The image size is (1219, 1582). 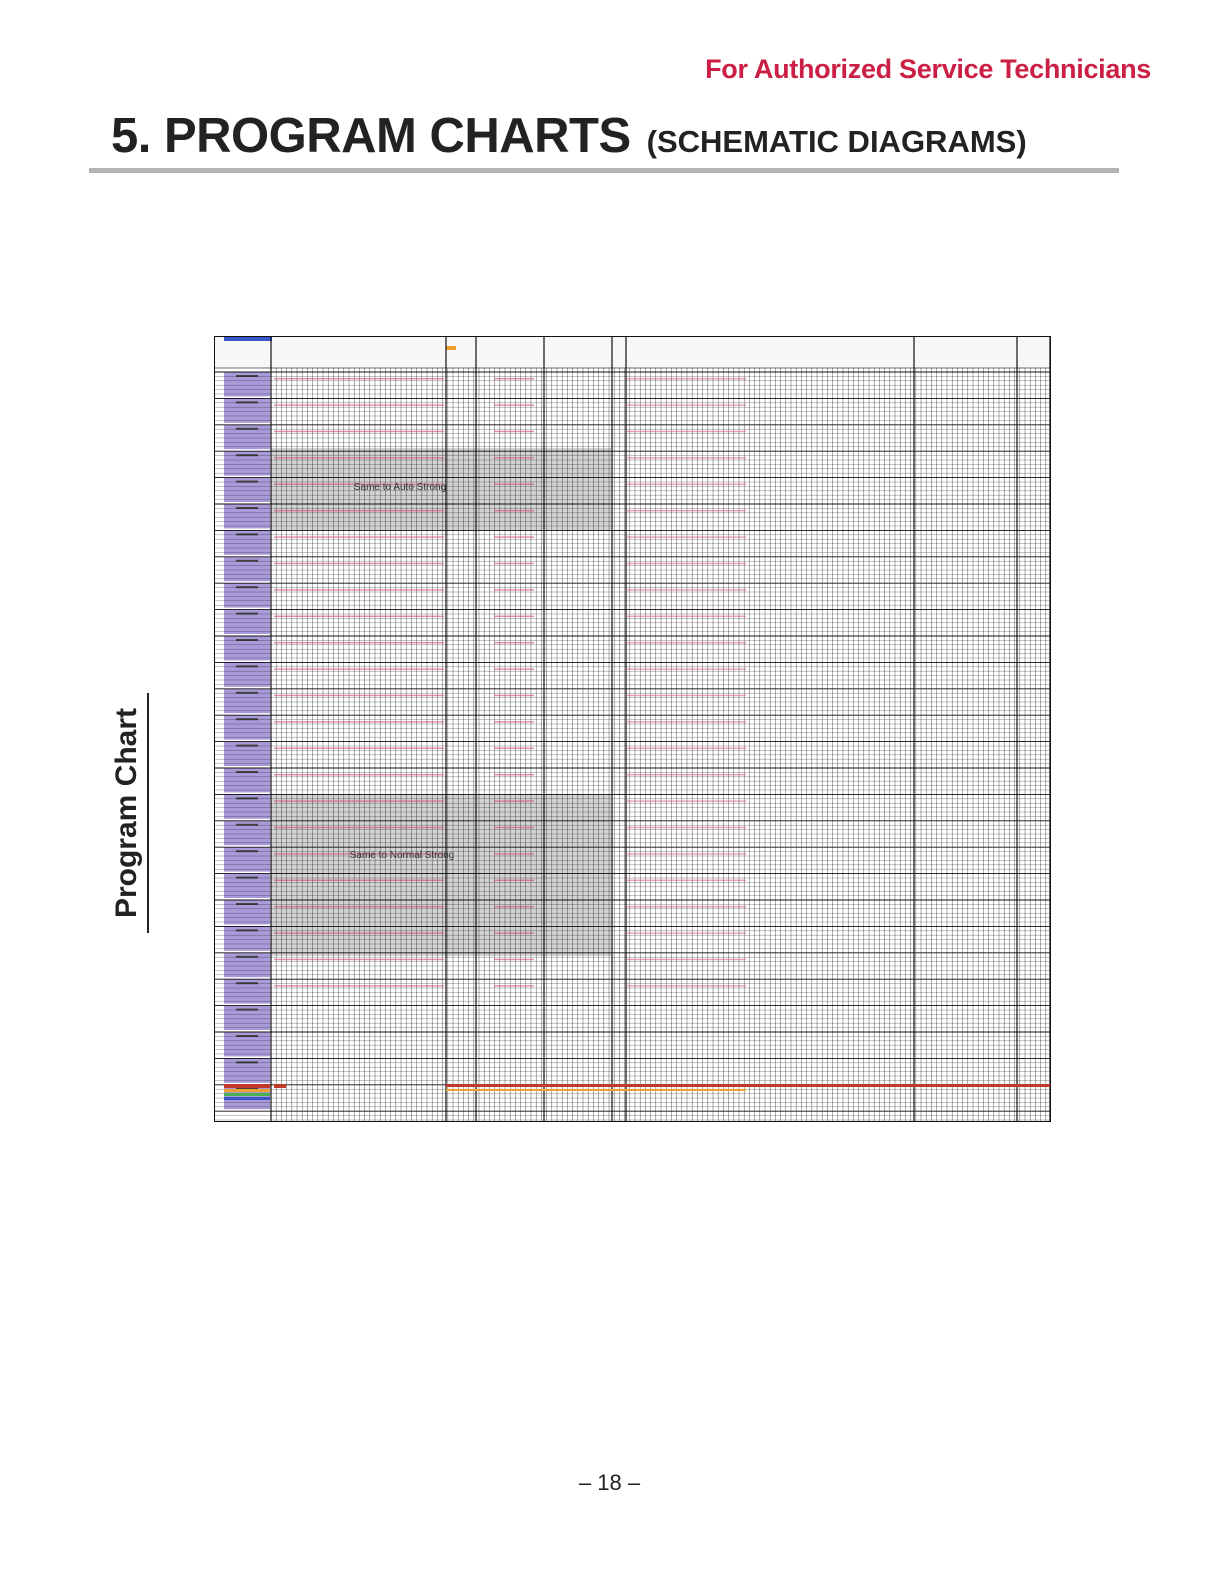 What do you see at coordinates (569, 136) in the screenshot?
I see `page-title-row: 5. PROGRAM CHARTS (SCHEMATIC DIAGRAMS)` at bounding box center [569, 136].